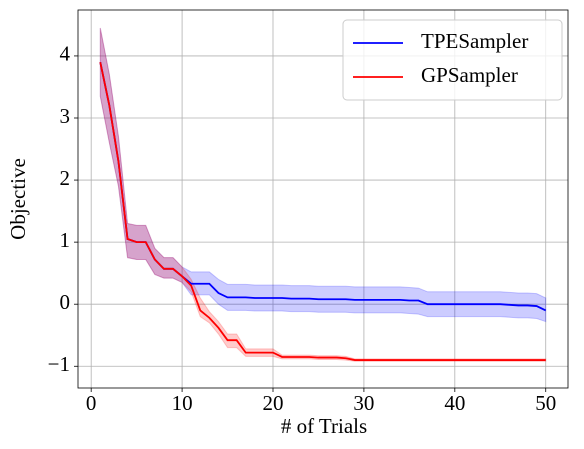  I want to click on legend-label: GPSampler, so click(469, 75).